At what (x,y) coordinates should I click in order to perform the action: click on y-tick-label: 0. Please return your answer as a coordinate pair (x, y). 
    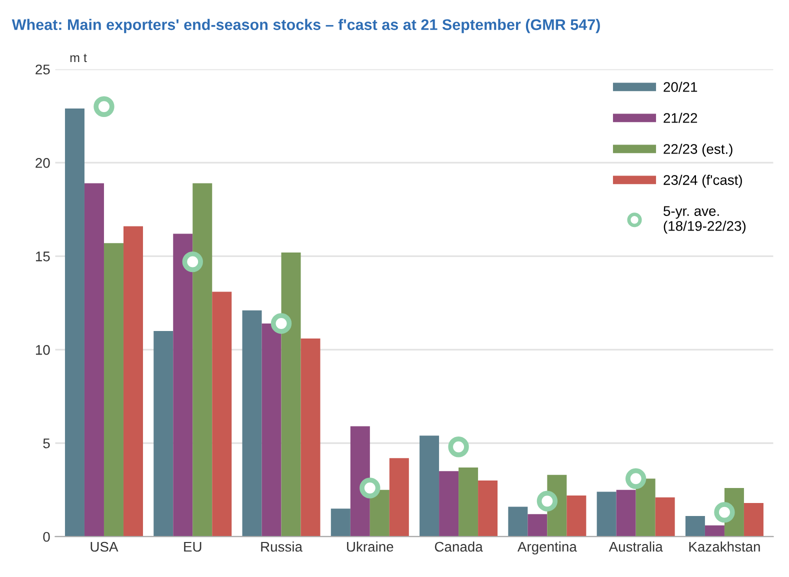
    Looking at the image, I should click on (46, 537).